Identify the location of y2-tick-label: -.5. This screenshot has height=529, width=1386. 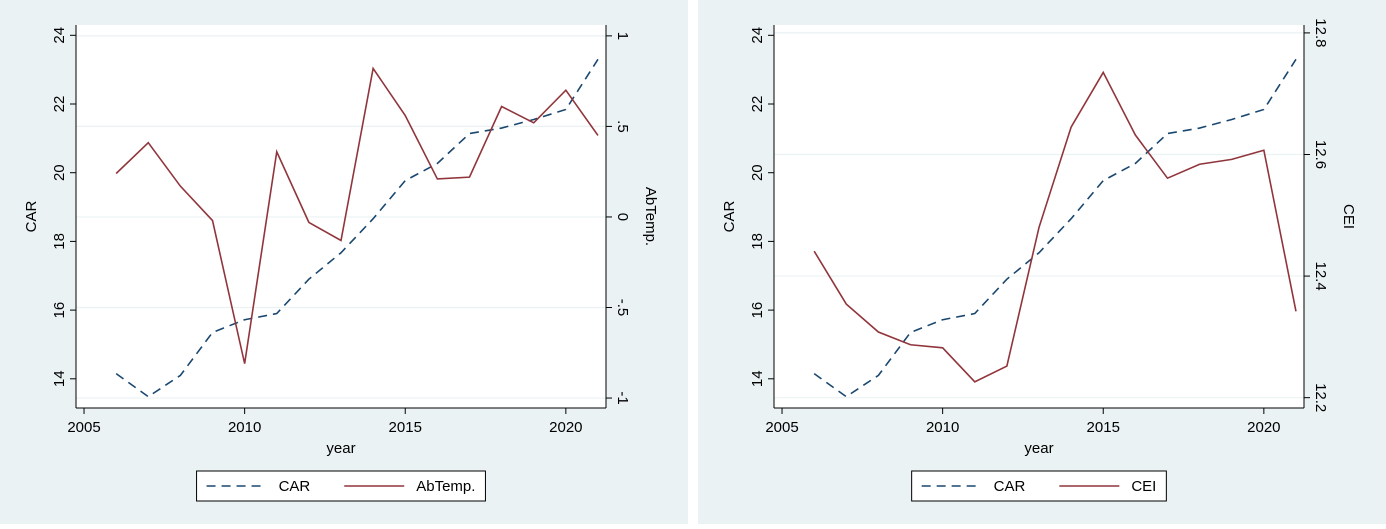
(622, 308).